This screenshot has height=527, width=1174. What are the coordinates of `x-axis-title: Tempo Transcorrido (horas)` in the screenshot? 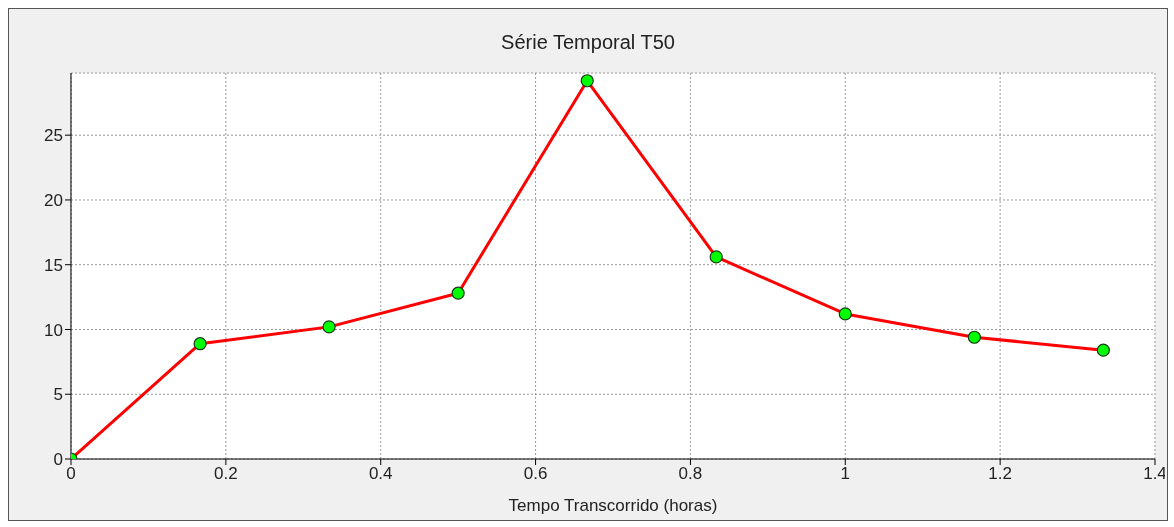 It's located at (613, 505).